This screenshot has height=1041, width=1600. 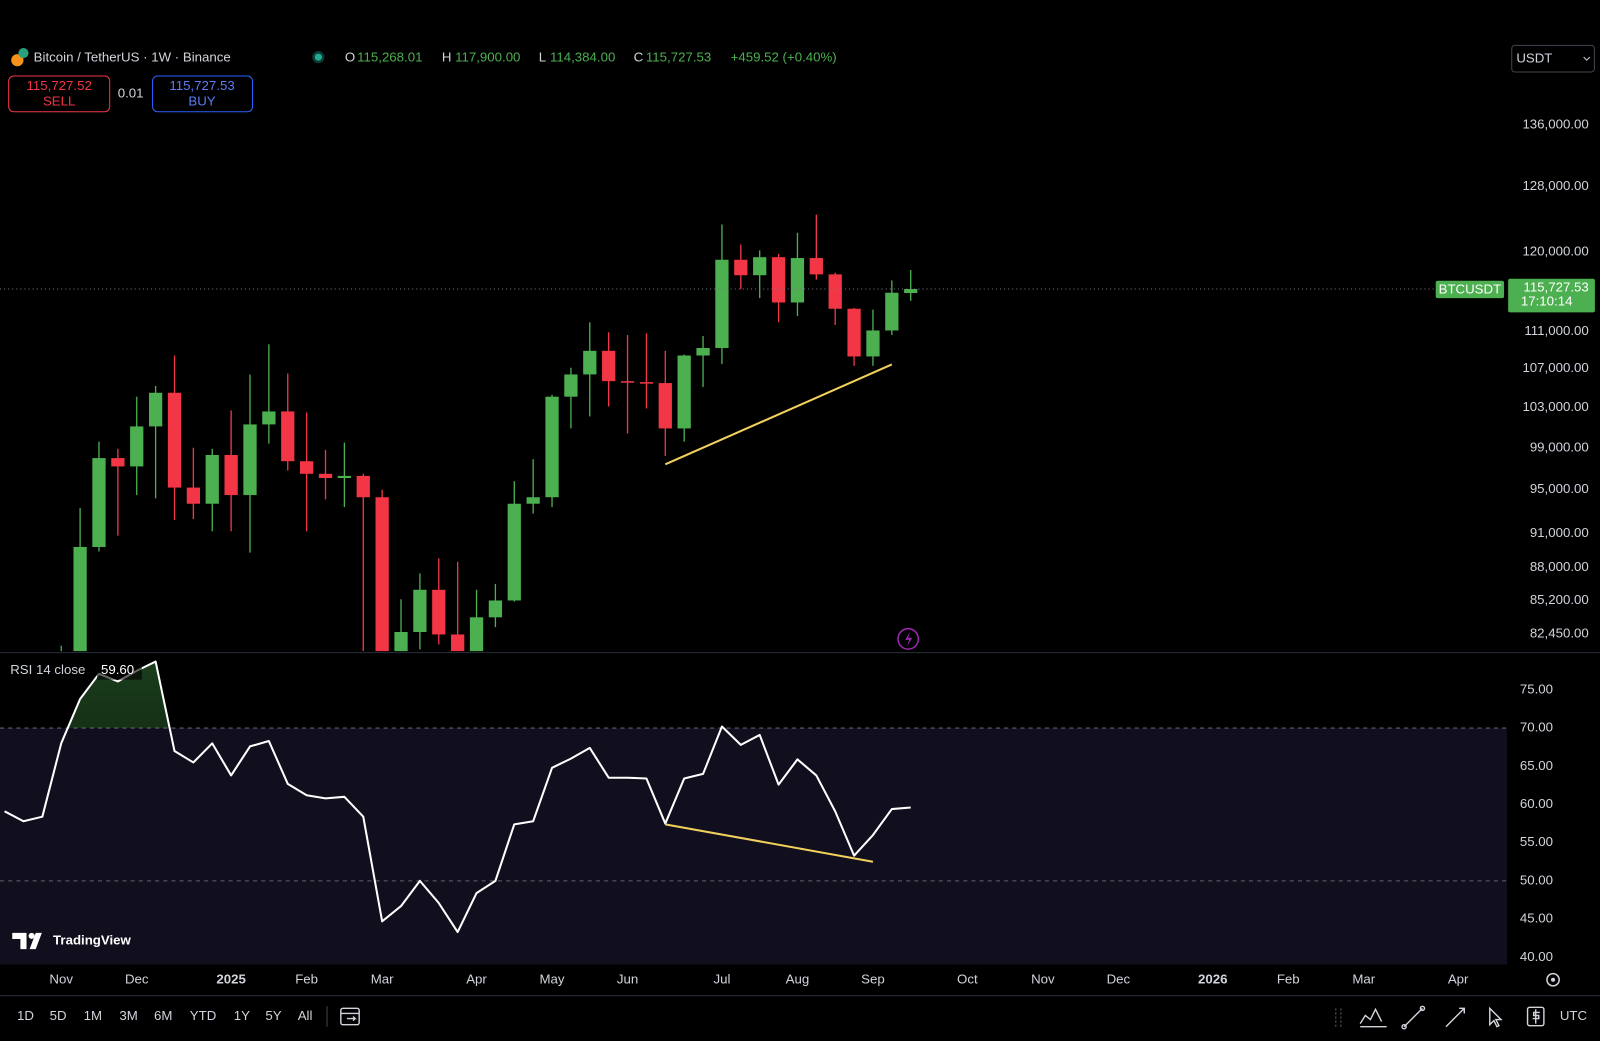 What do you see at coordinates (1043, 978) in the screenshot?
I see `x-tick-label: Nov` at bounding box center [1043, 978].